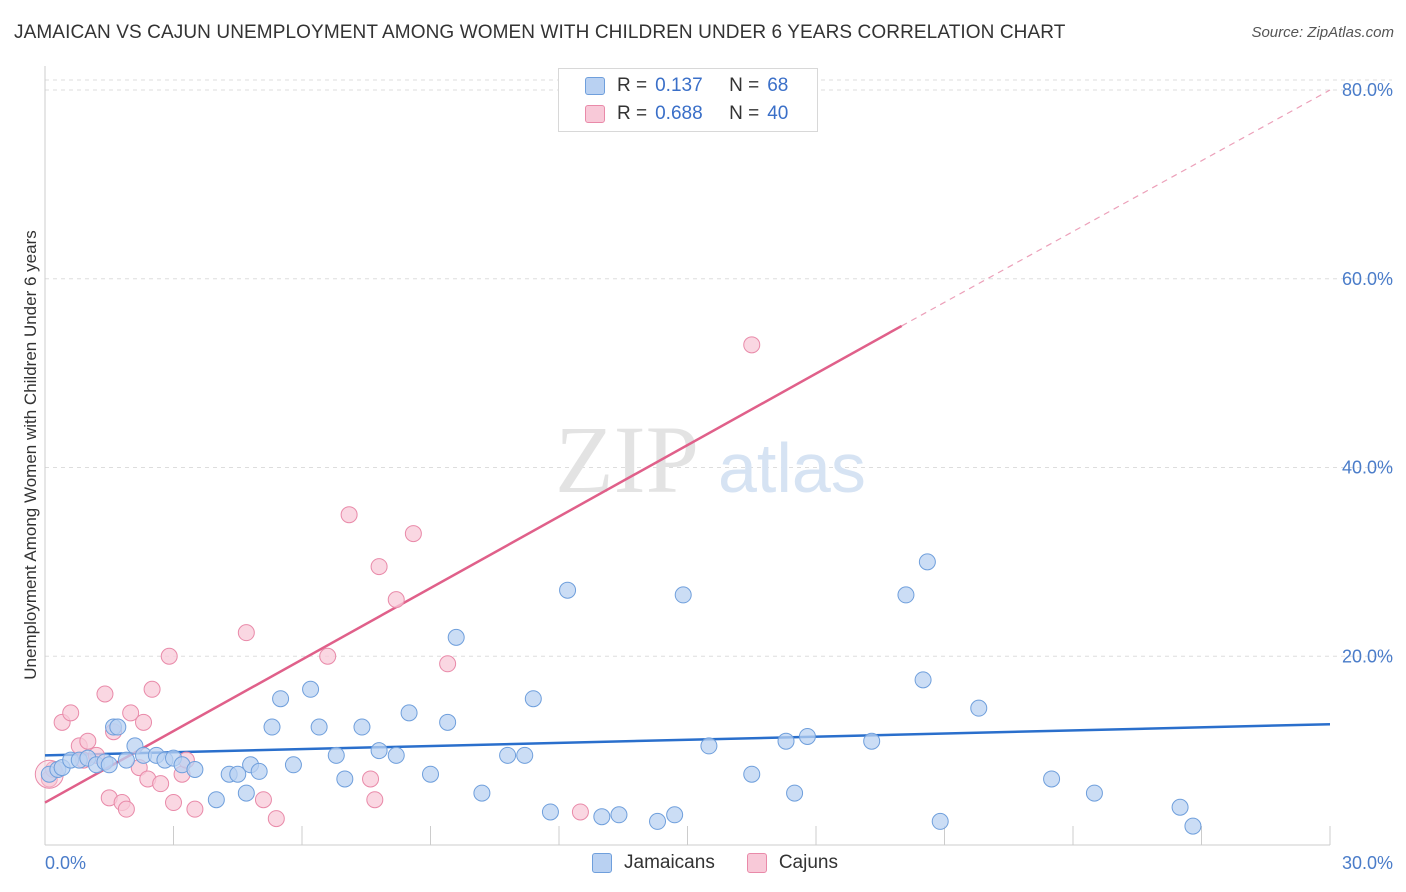 This screenshot has width=1406, height=892. Describe the element at coordinates (778, 85) in the screenshot. I see `legend-n-value: 68` at that location.